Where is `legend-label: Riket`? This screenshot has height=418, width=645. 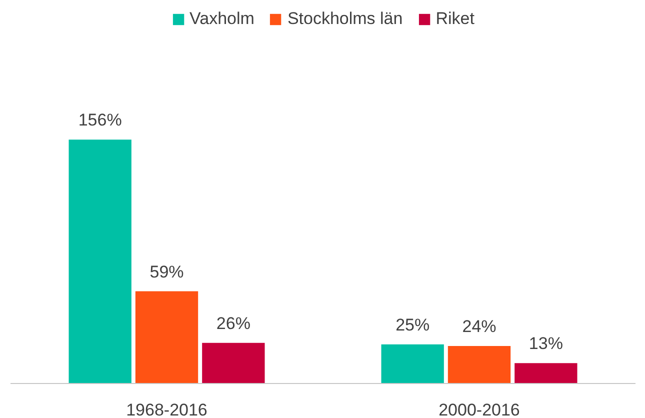
legend-label: Riket is located at coordinates (455, 19).